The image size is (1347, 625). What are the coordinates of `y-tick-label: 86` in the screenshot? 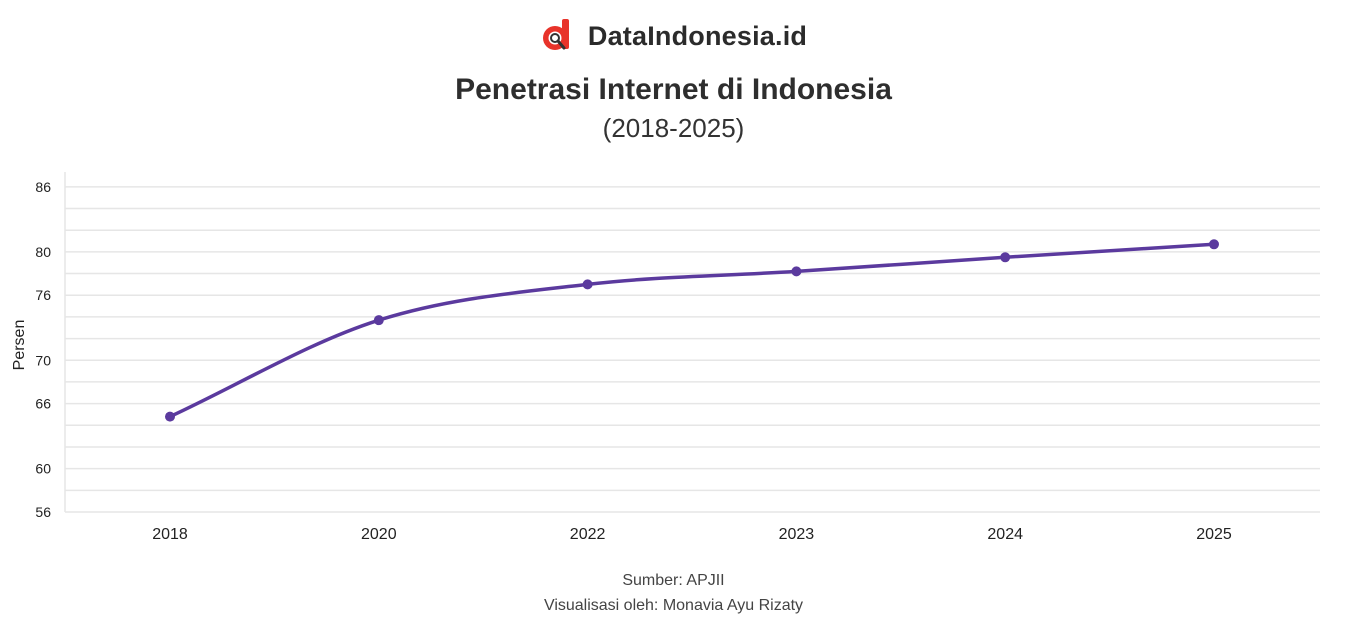 It's located at (43, 187).